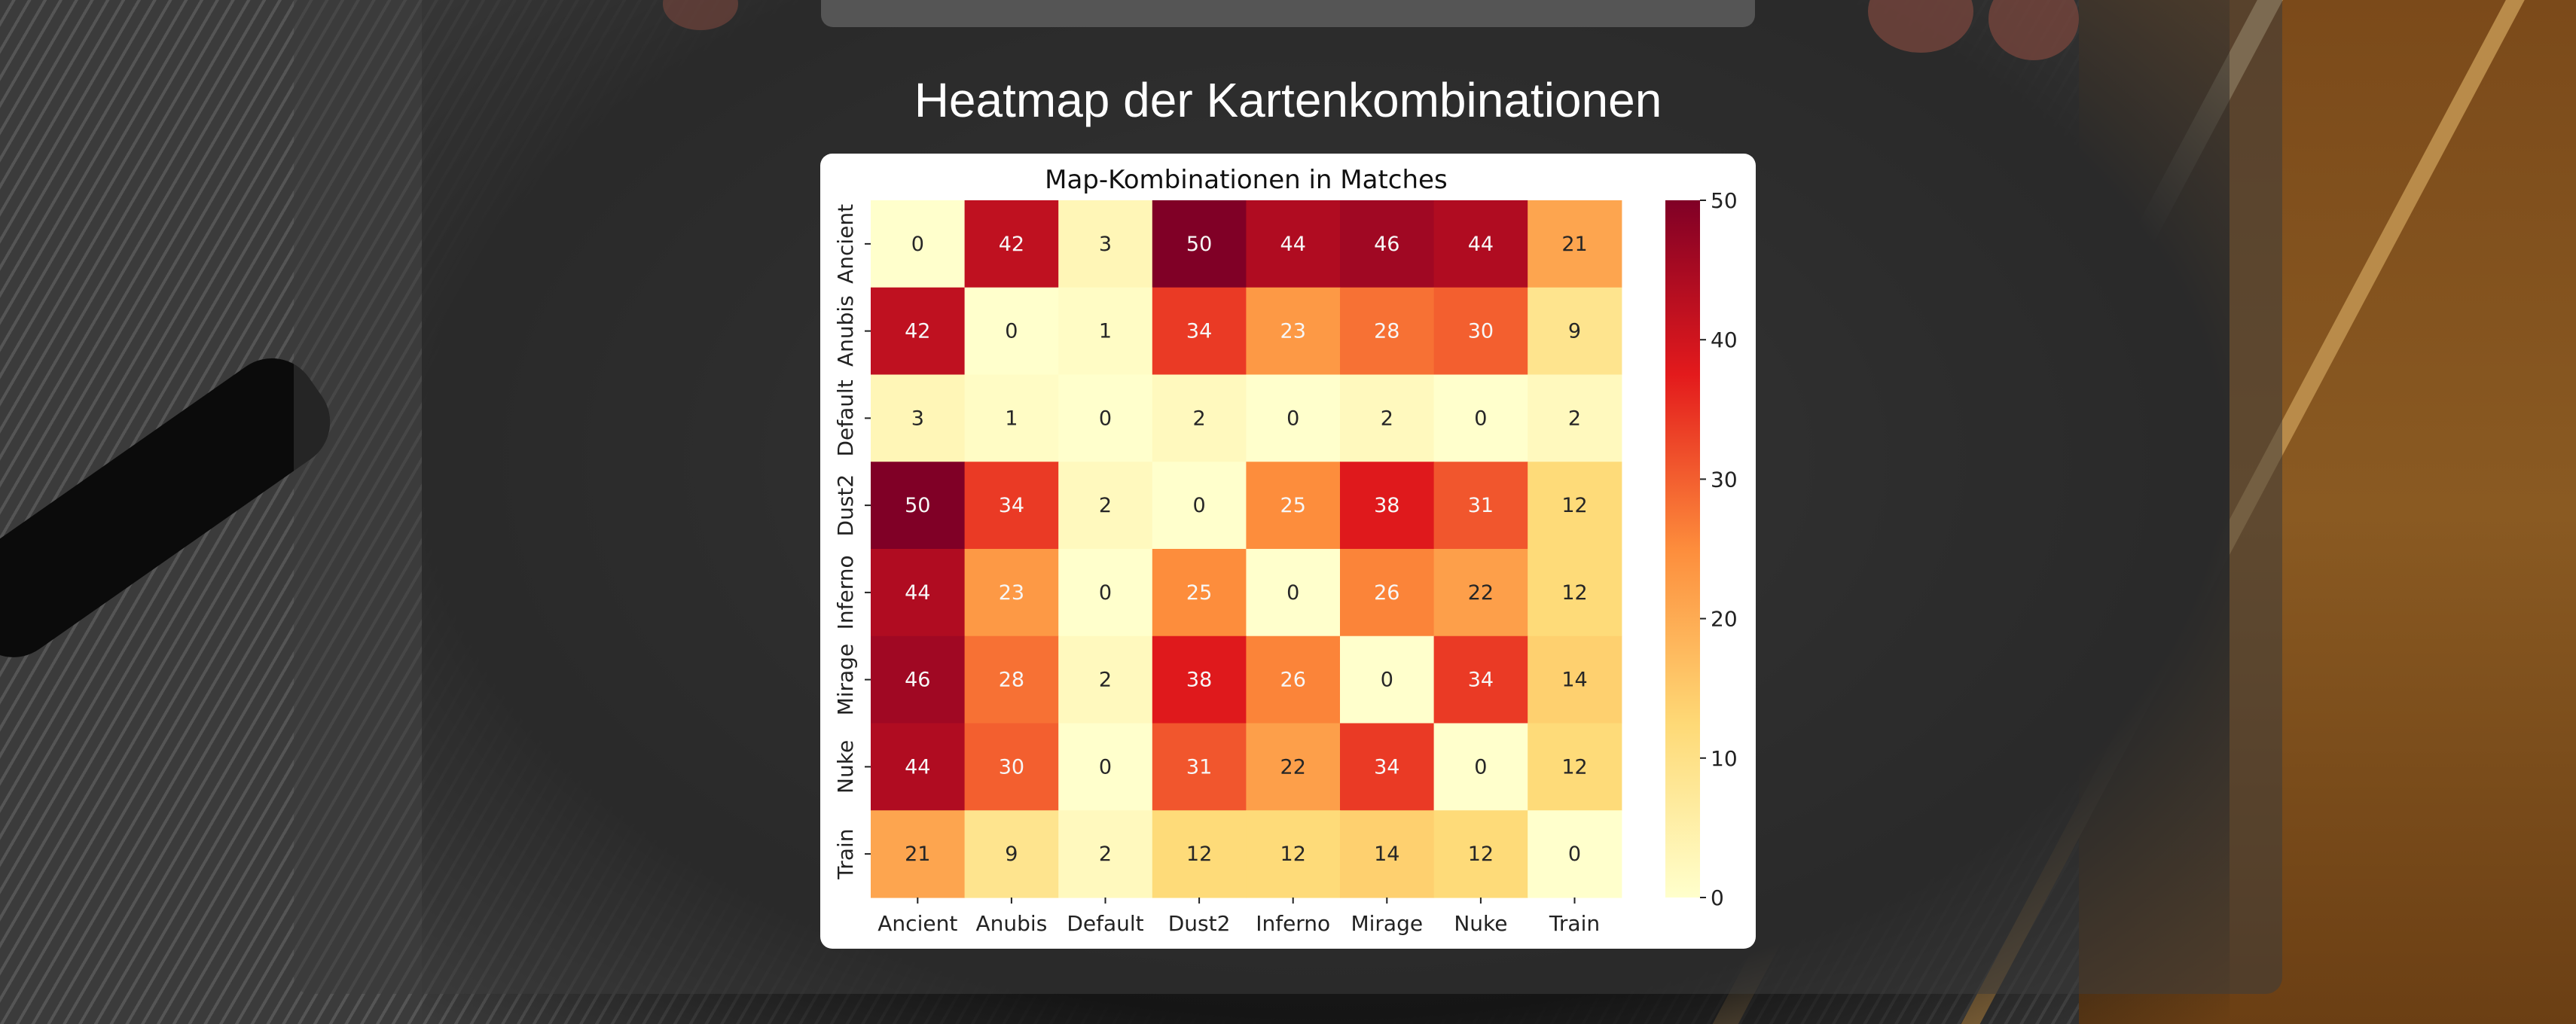 The height and width of the screenshot is (1024, 2576). What do you see at coordinates (1575, 923) in the screenshot?
I see `x-tick-label: Train` at bounding box center [1575, 923].